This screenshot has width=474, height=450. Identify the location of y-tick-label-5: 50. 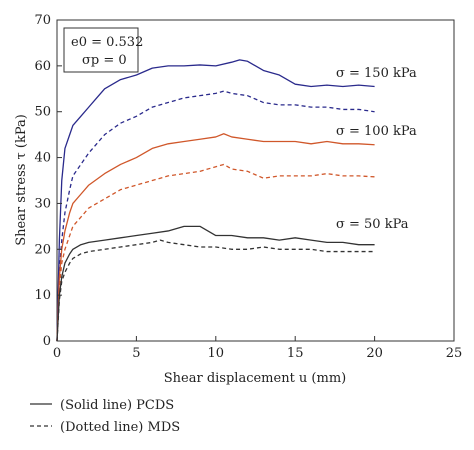
(42, 112).